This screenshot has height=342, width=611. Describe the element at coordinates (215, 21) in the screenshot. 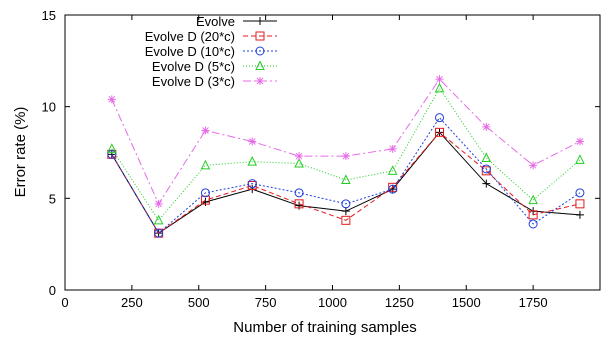

I see `legend-label: Evolve` at that location.